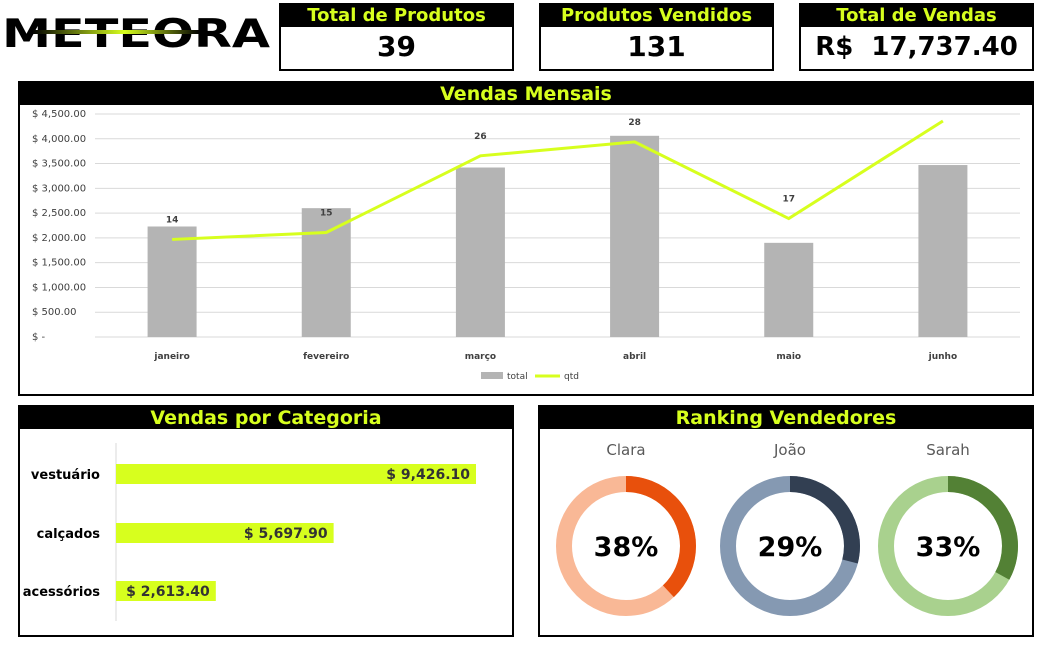 This screenshot has height=652, width=1041. I want to click on category-label: vestuário, so click(65, 475).